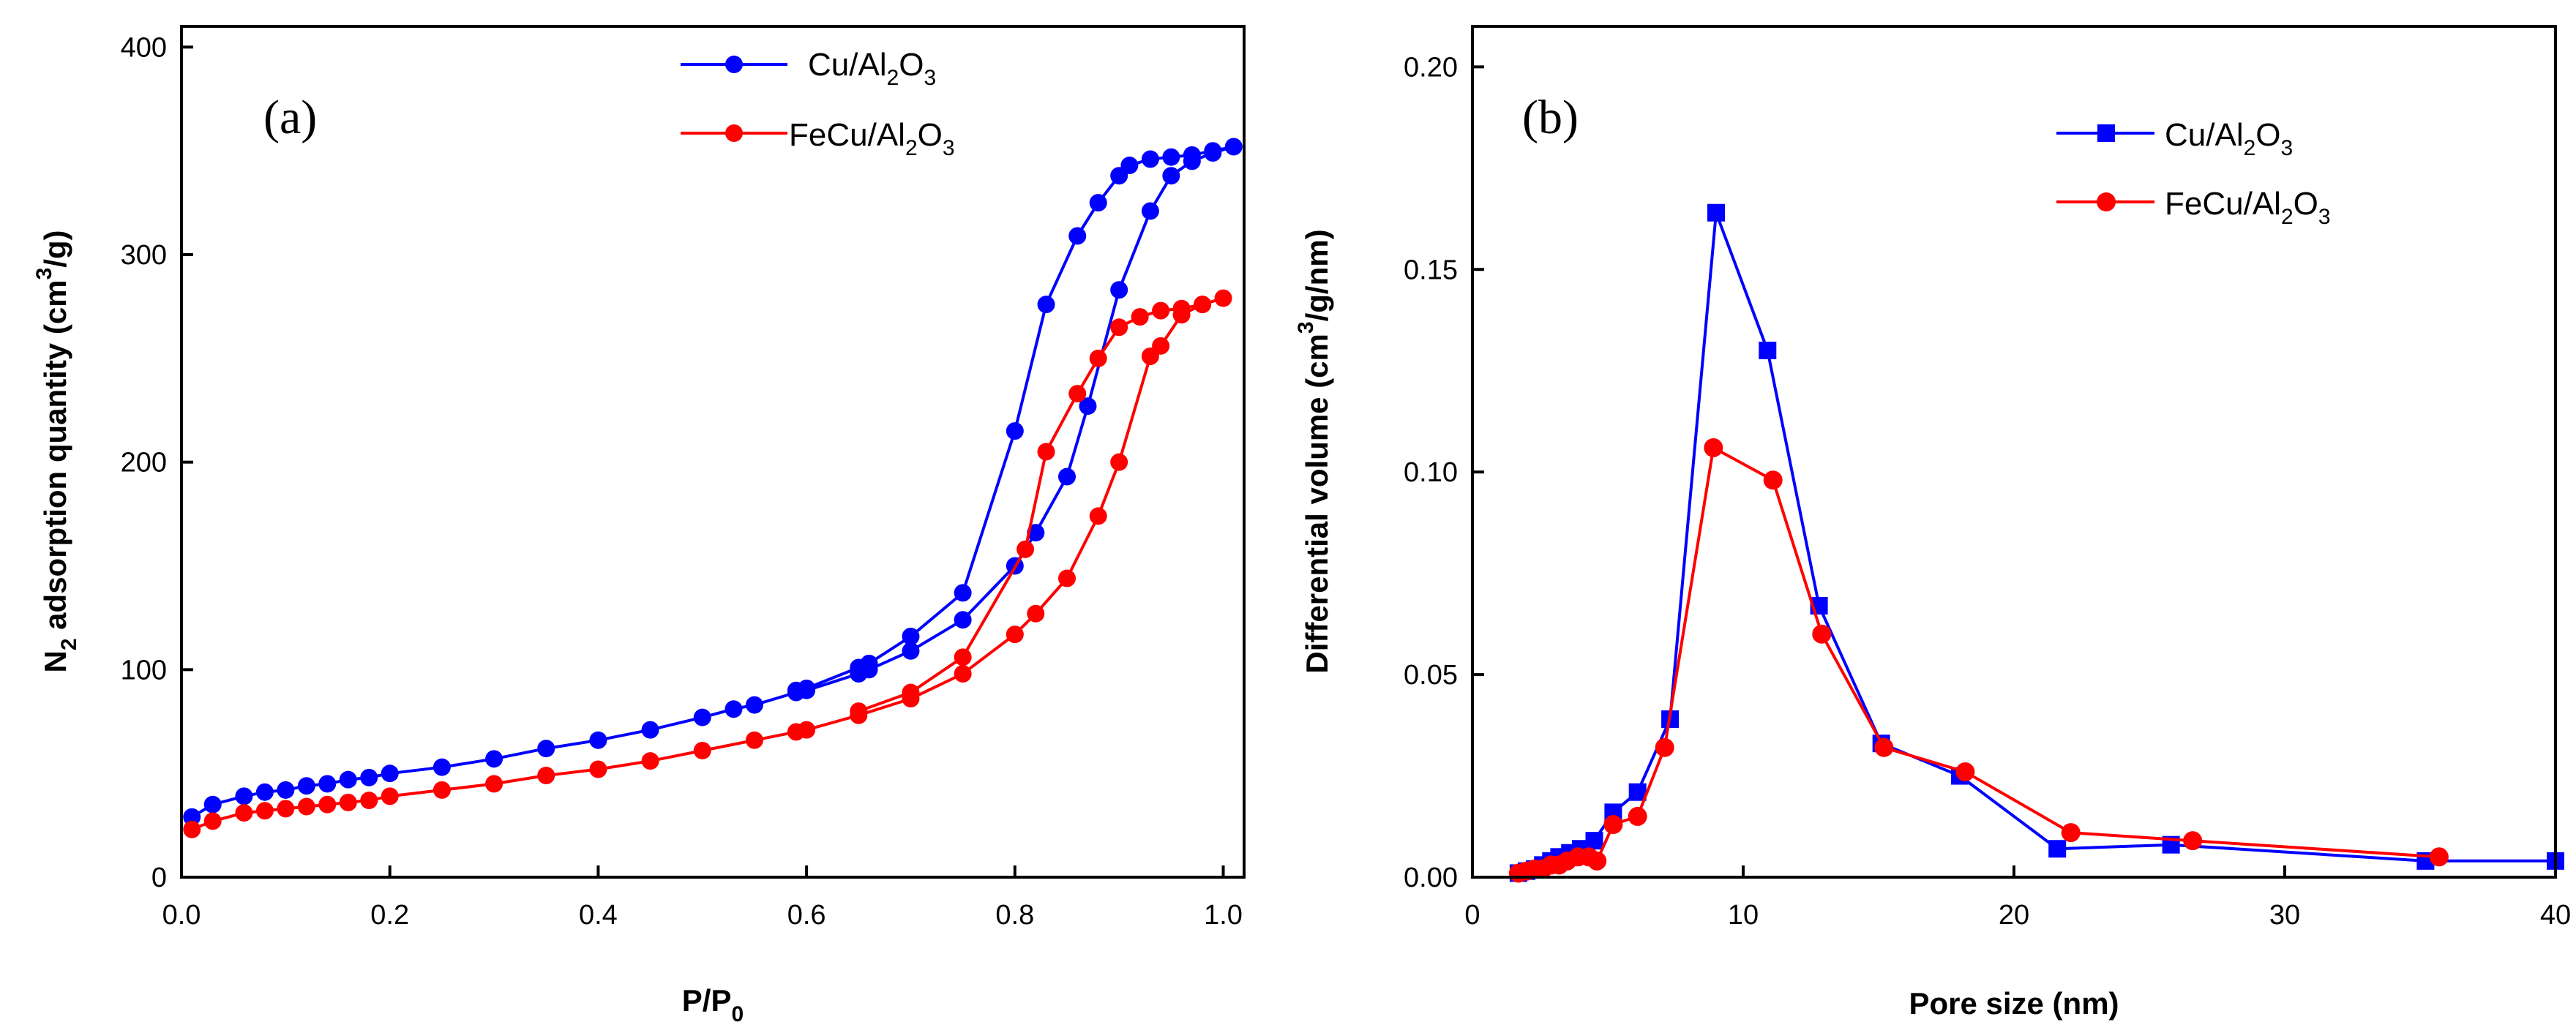 Image resolution: width=2576 pixels, height=1033 pixels. I want to click on panel-b-x-axis-title: Pore size (nm), so click(2014, 1003).